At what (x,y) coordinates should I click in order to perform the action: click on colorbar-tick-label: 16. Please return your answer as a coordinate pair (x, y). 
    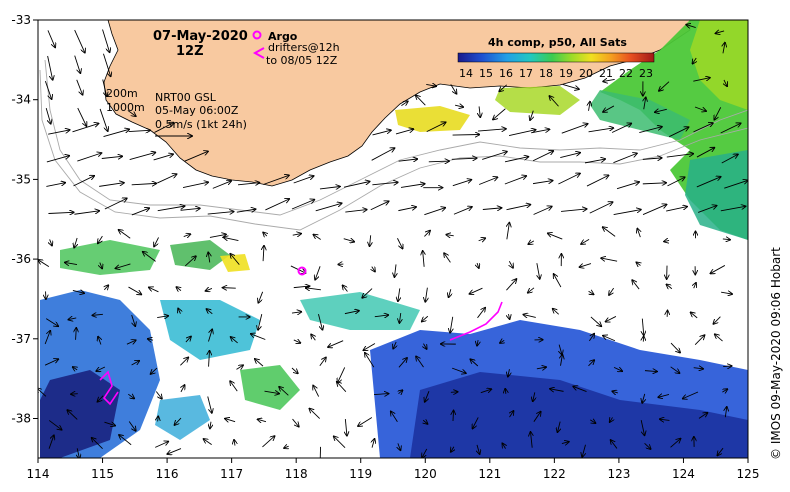
    Looking at the image, I should click on (506, 73).